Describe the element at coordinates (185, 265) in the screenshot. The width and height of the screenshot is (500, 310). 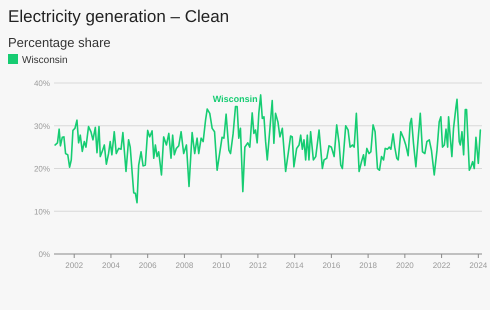
I see `x-tick-label: 2008` at that location.